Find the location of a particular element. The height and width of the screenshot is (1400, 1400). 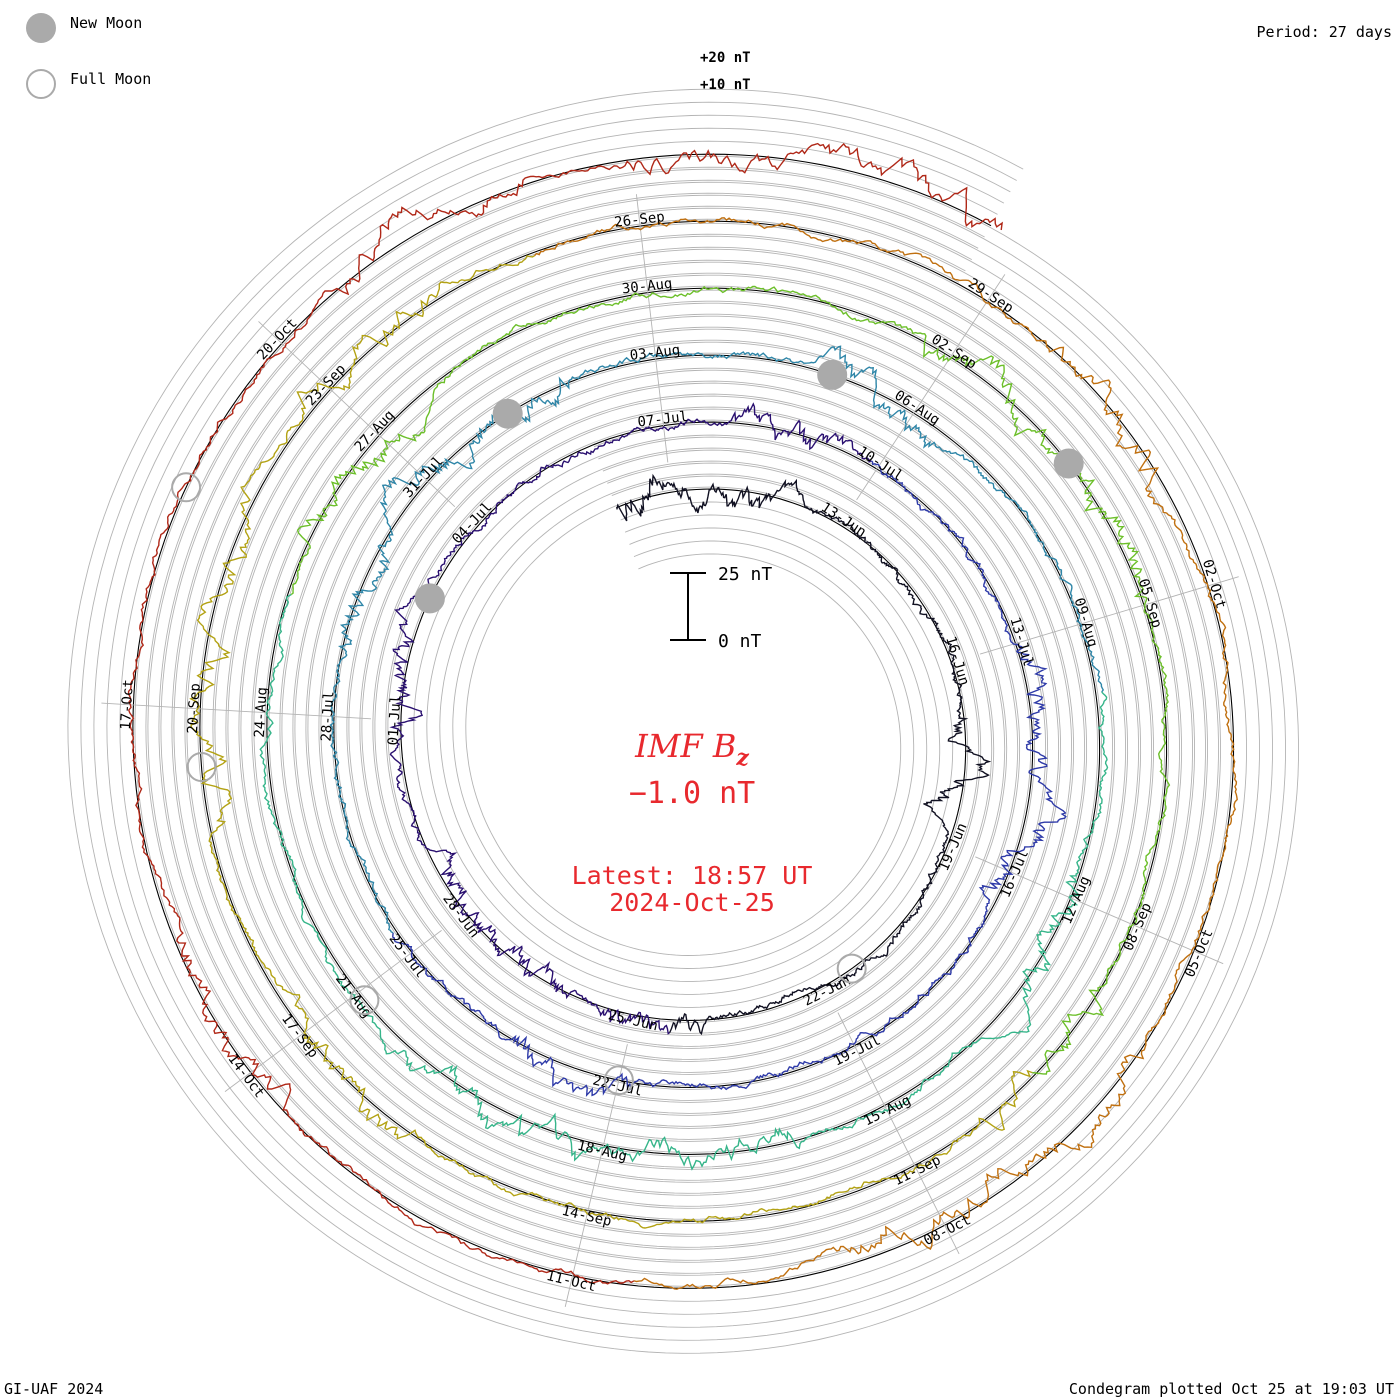

date-label: 20-Oct is located at coordinates (277, 339).